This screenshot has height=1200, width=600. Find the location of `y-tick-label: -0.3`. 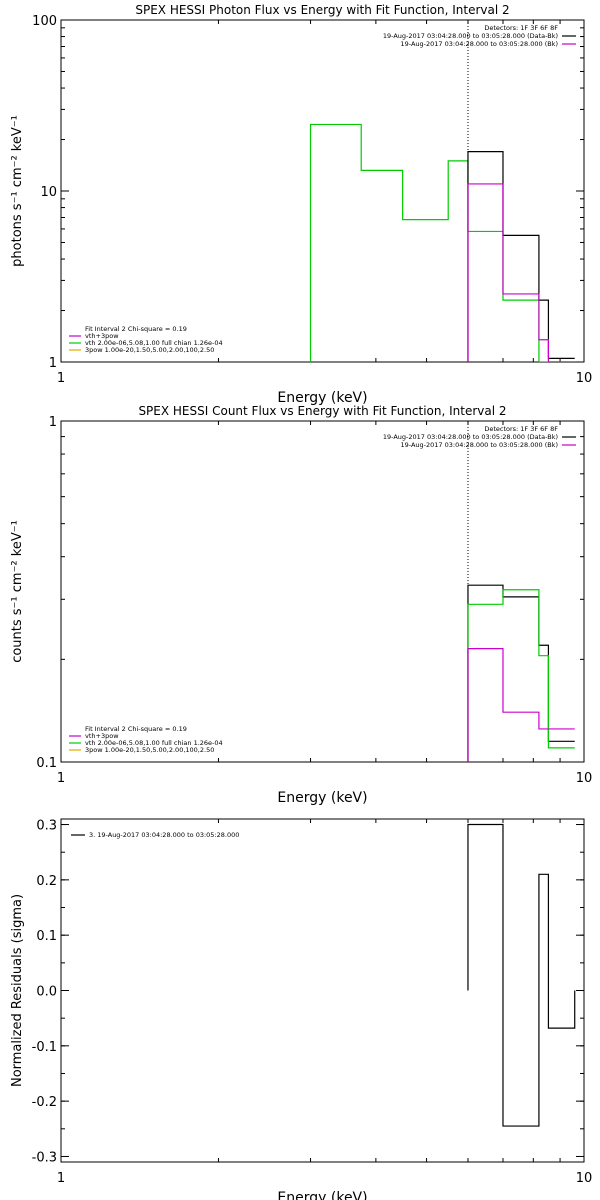

y-tick-label: -0.3 is located at coordinates (44, 1157).